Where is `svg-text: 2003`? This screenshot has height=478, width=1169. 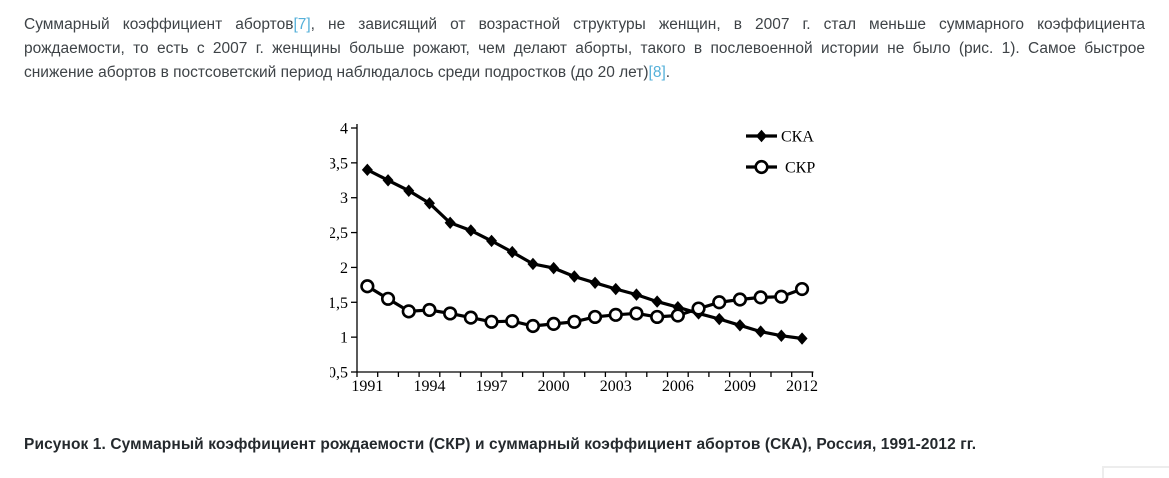 svg-text: 2003 is located at coordinates (616, 386).